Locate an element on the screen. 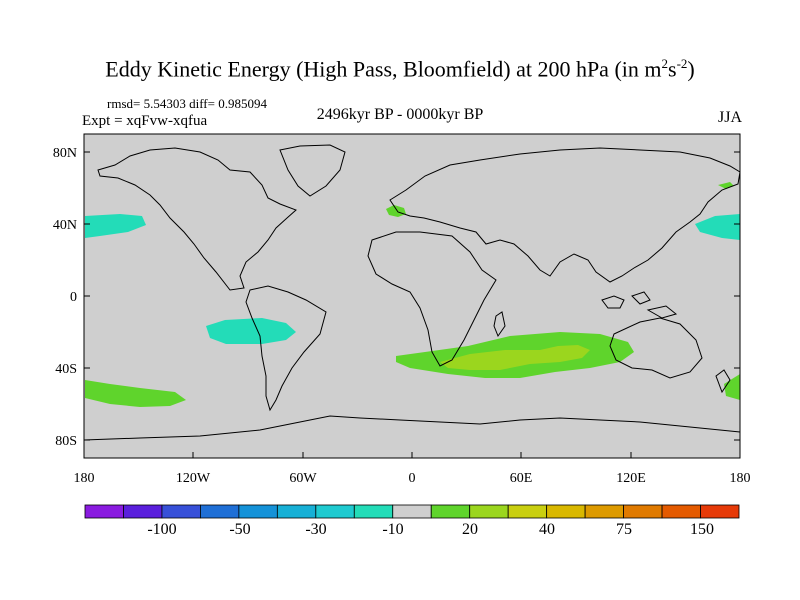 The height and width of the screenshot is (600, 800). anomaly-southeast-pacific is located at coordinates (251, 331).